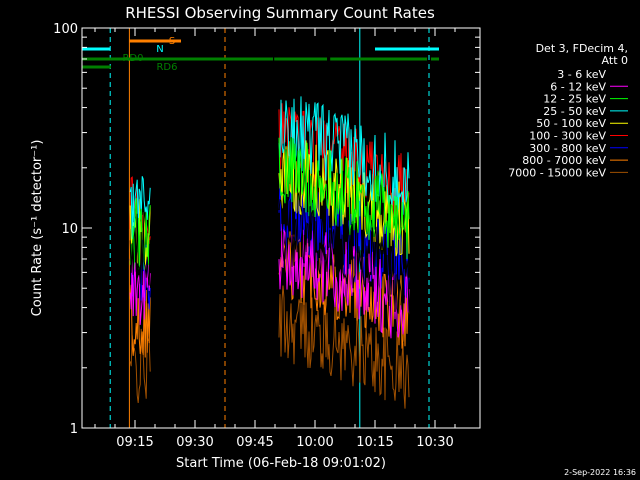 The image size is (640, 480). I want to click on legend-label-3: 25 - 50 keV, so click(574, 111).